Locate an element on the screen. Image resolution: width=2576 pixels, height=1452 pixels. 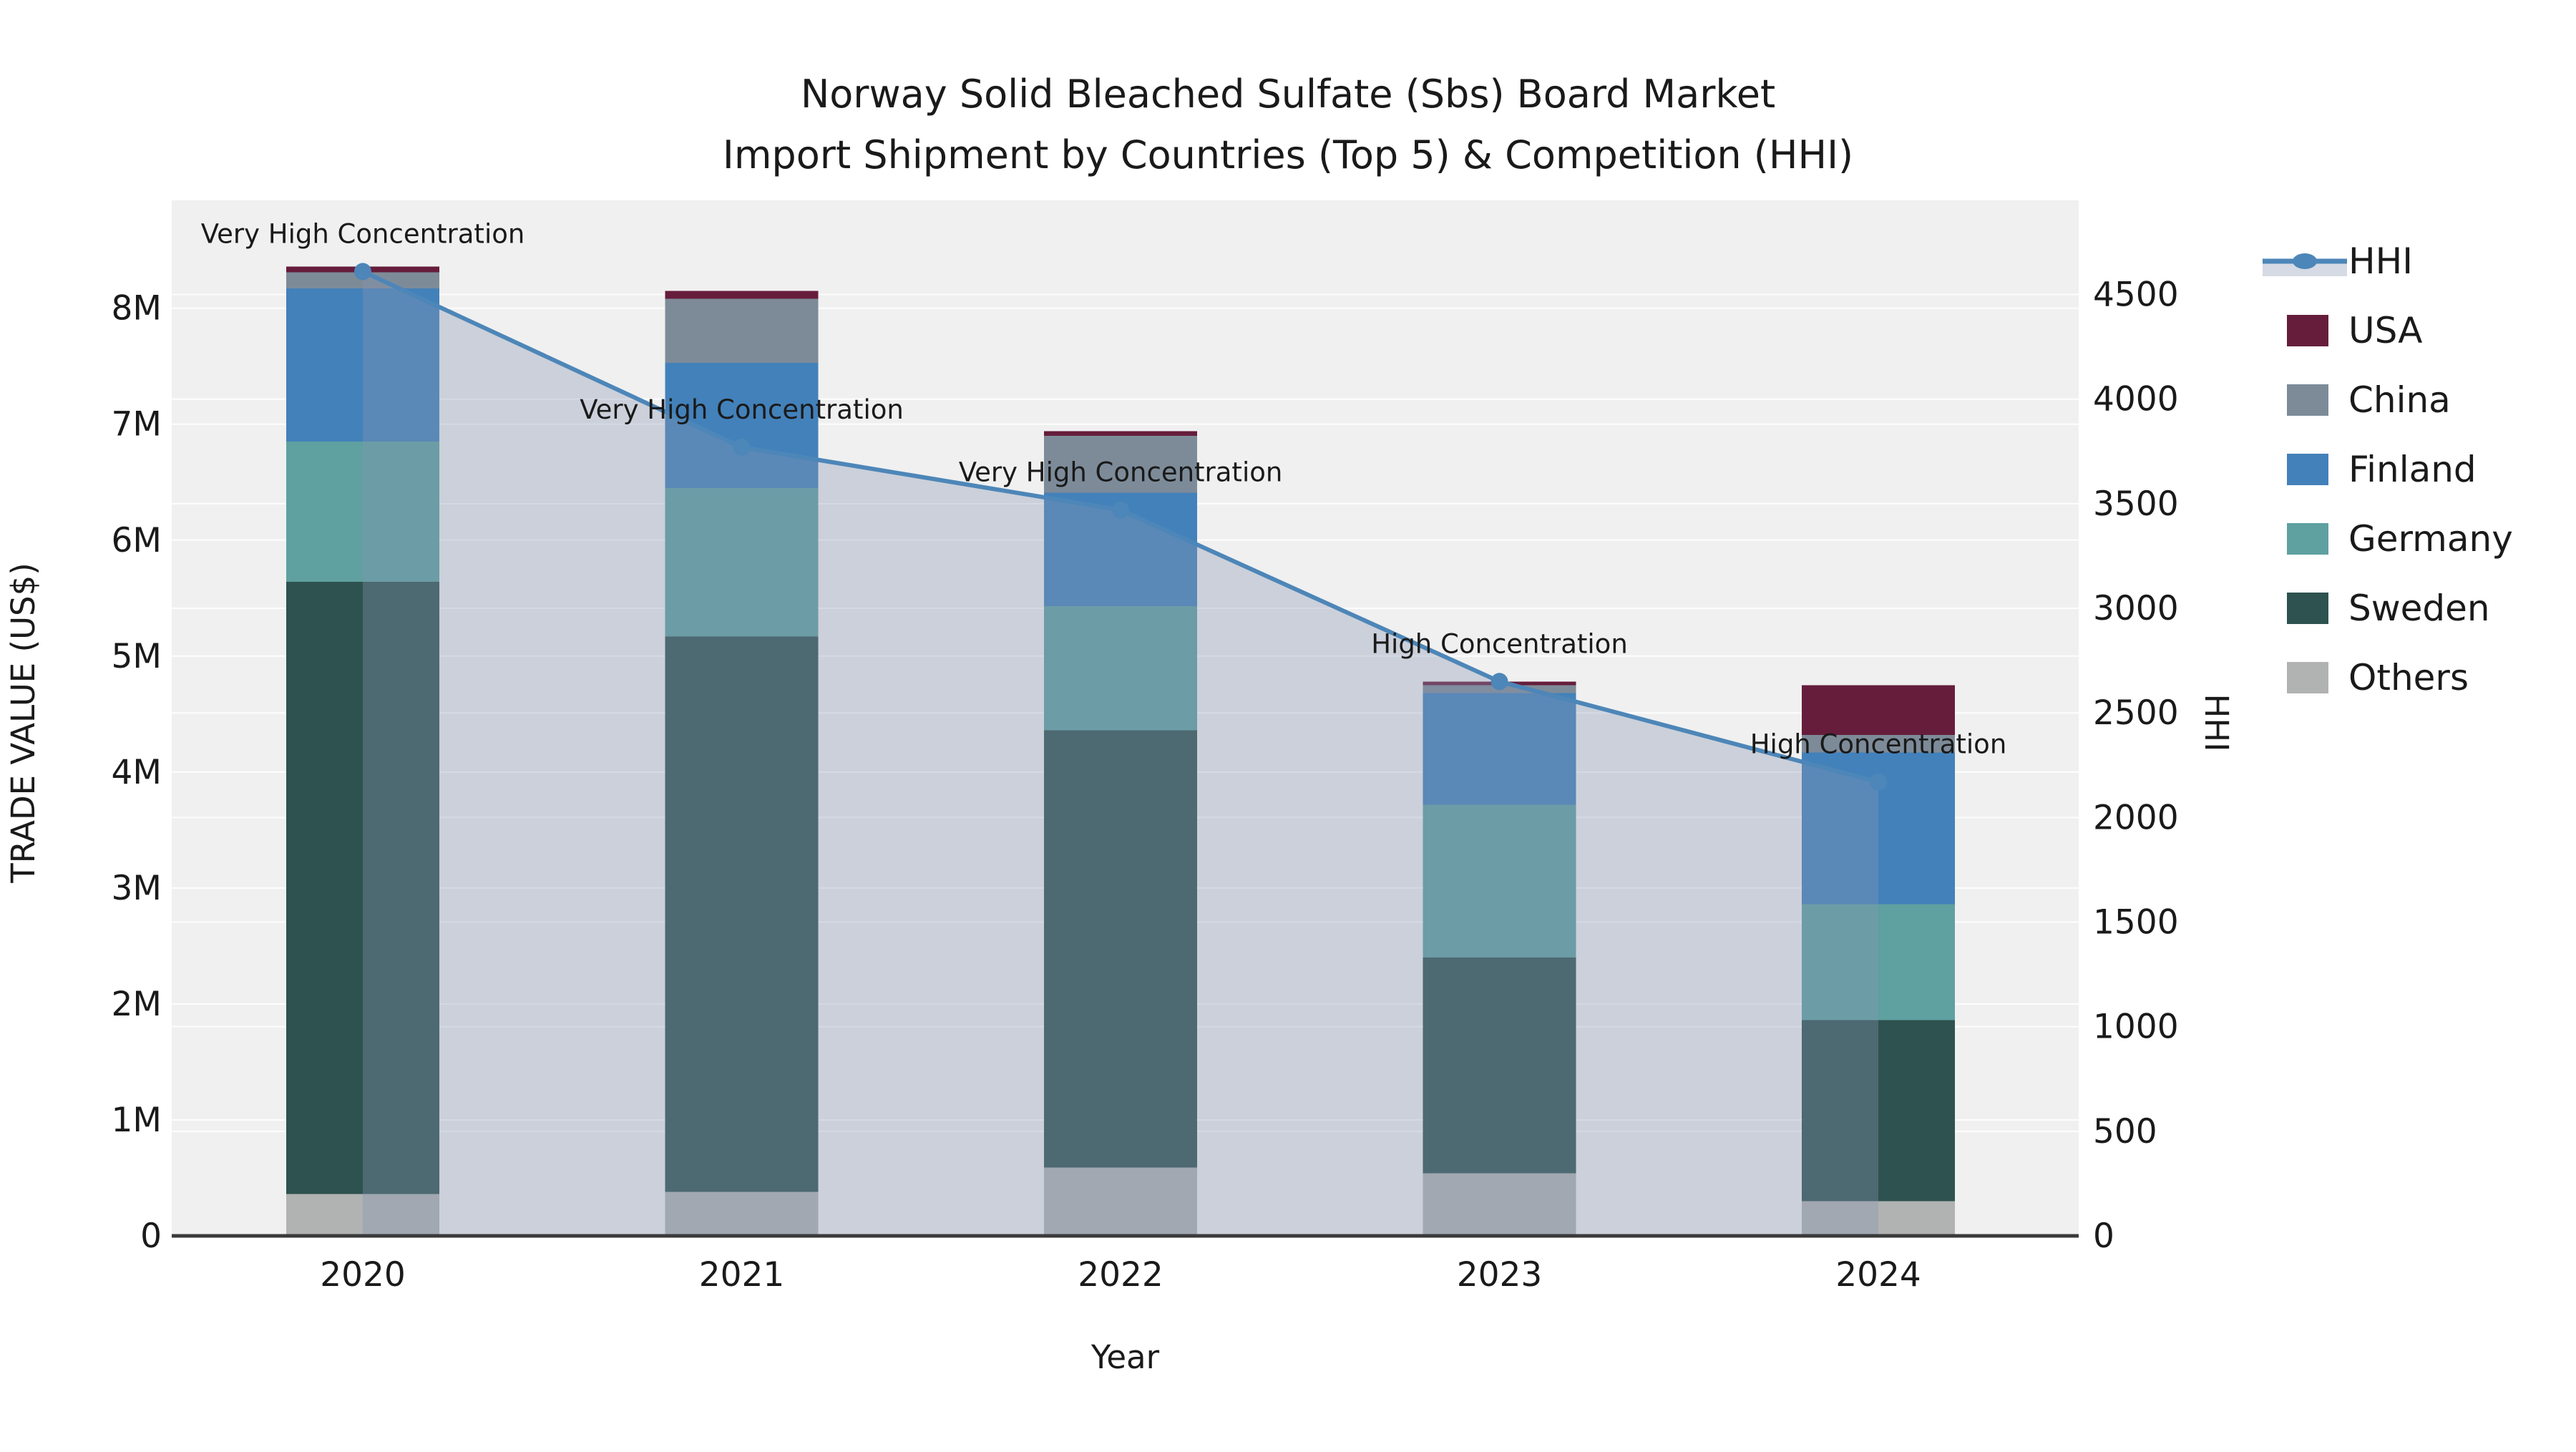
bar-2020-finland is located at coordinates (362, 365).